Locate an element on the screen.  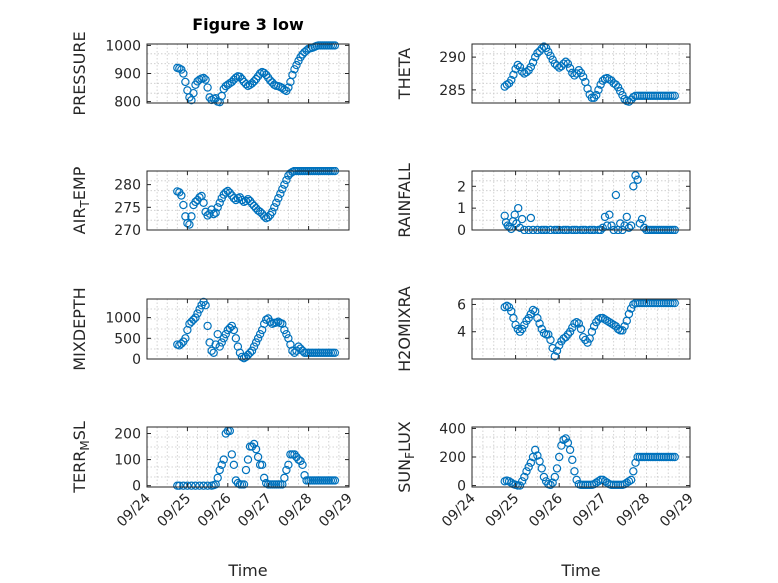
x-tick-label: 09/29 is located at coordinates (677, 511).